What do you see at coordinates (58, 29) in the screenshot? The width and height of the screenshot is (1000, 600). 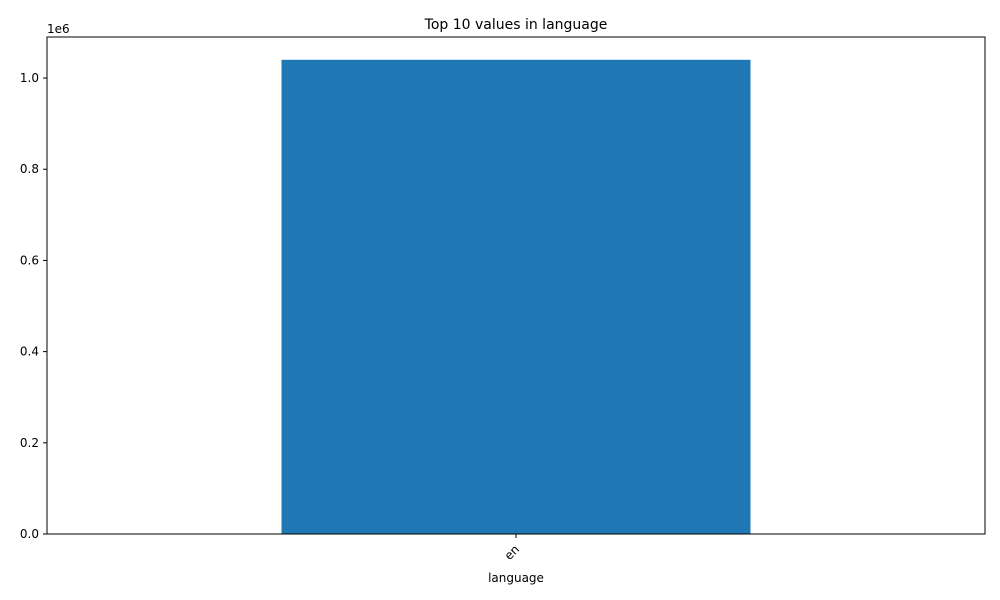 I see `y-axis-offset-text: 1e6` at bounding box center [58, 29].